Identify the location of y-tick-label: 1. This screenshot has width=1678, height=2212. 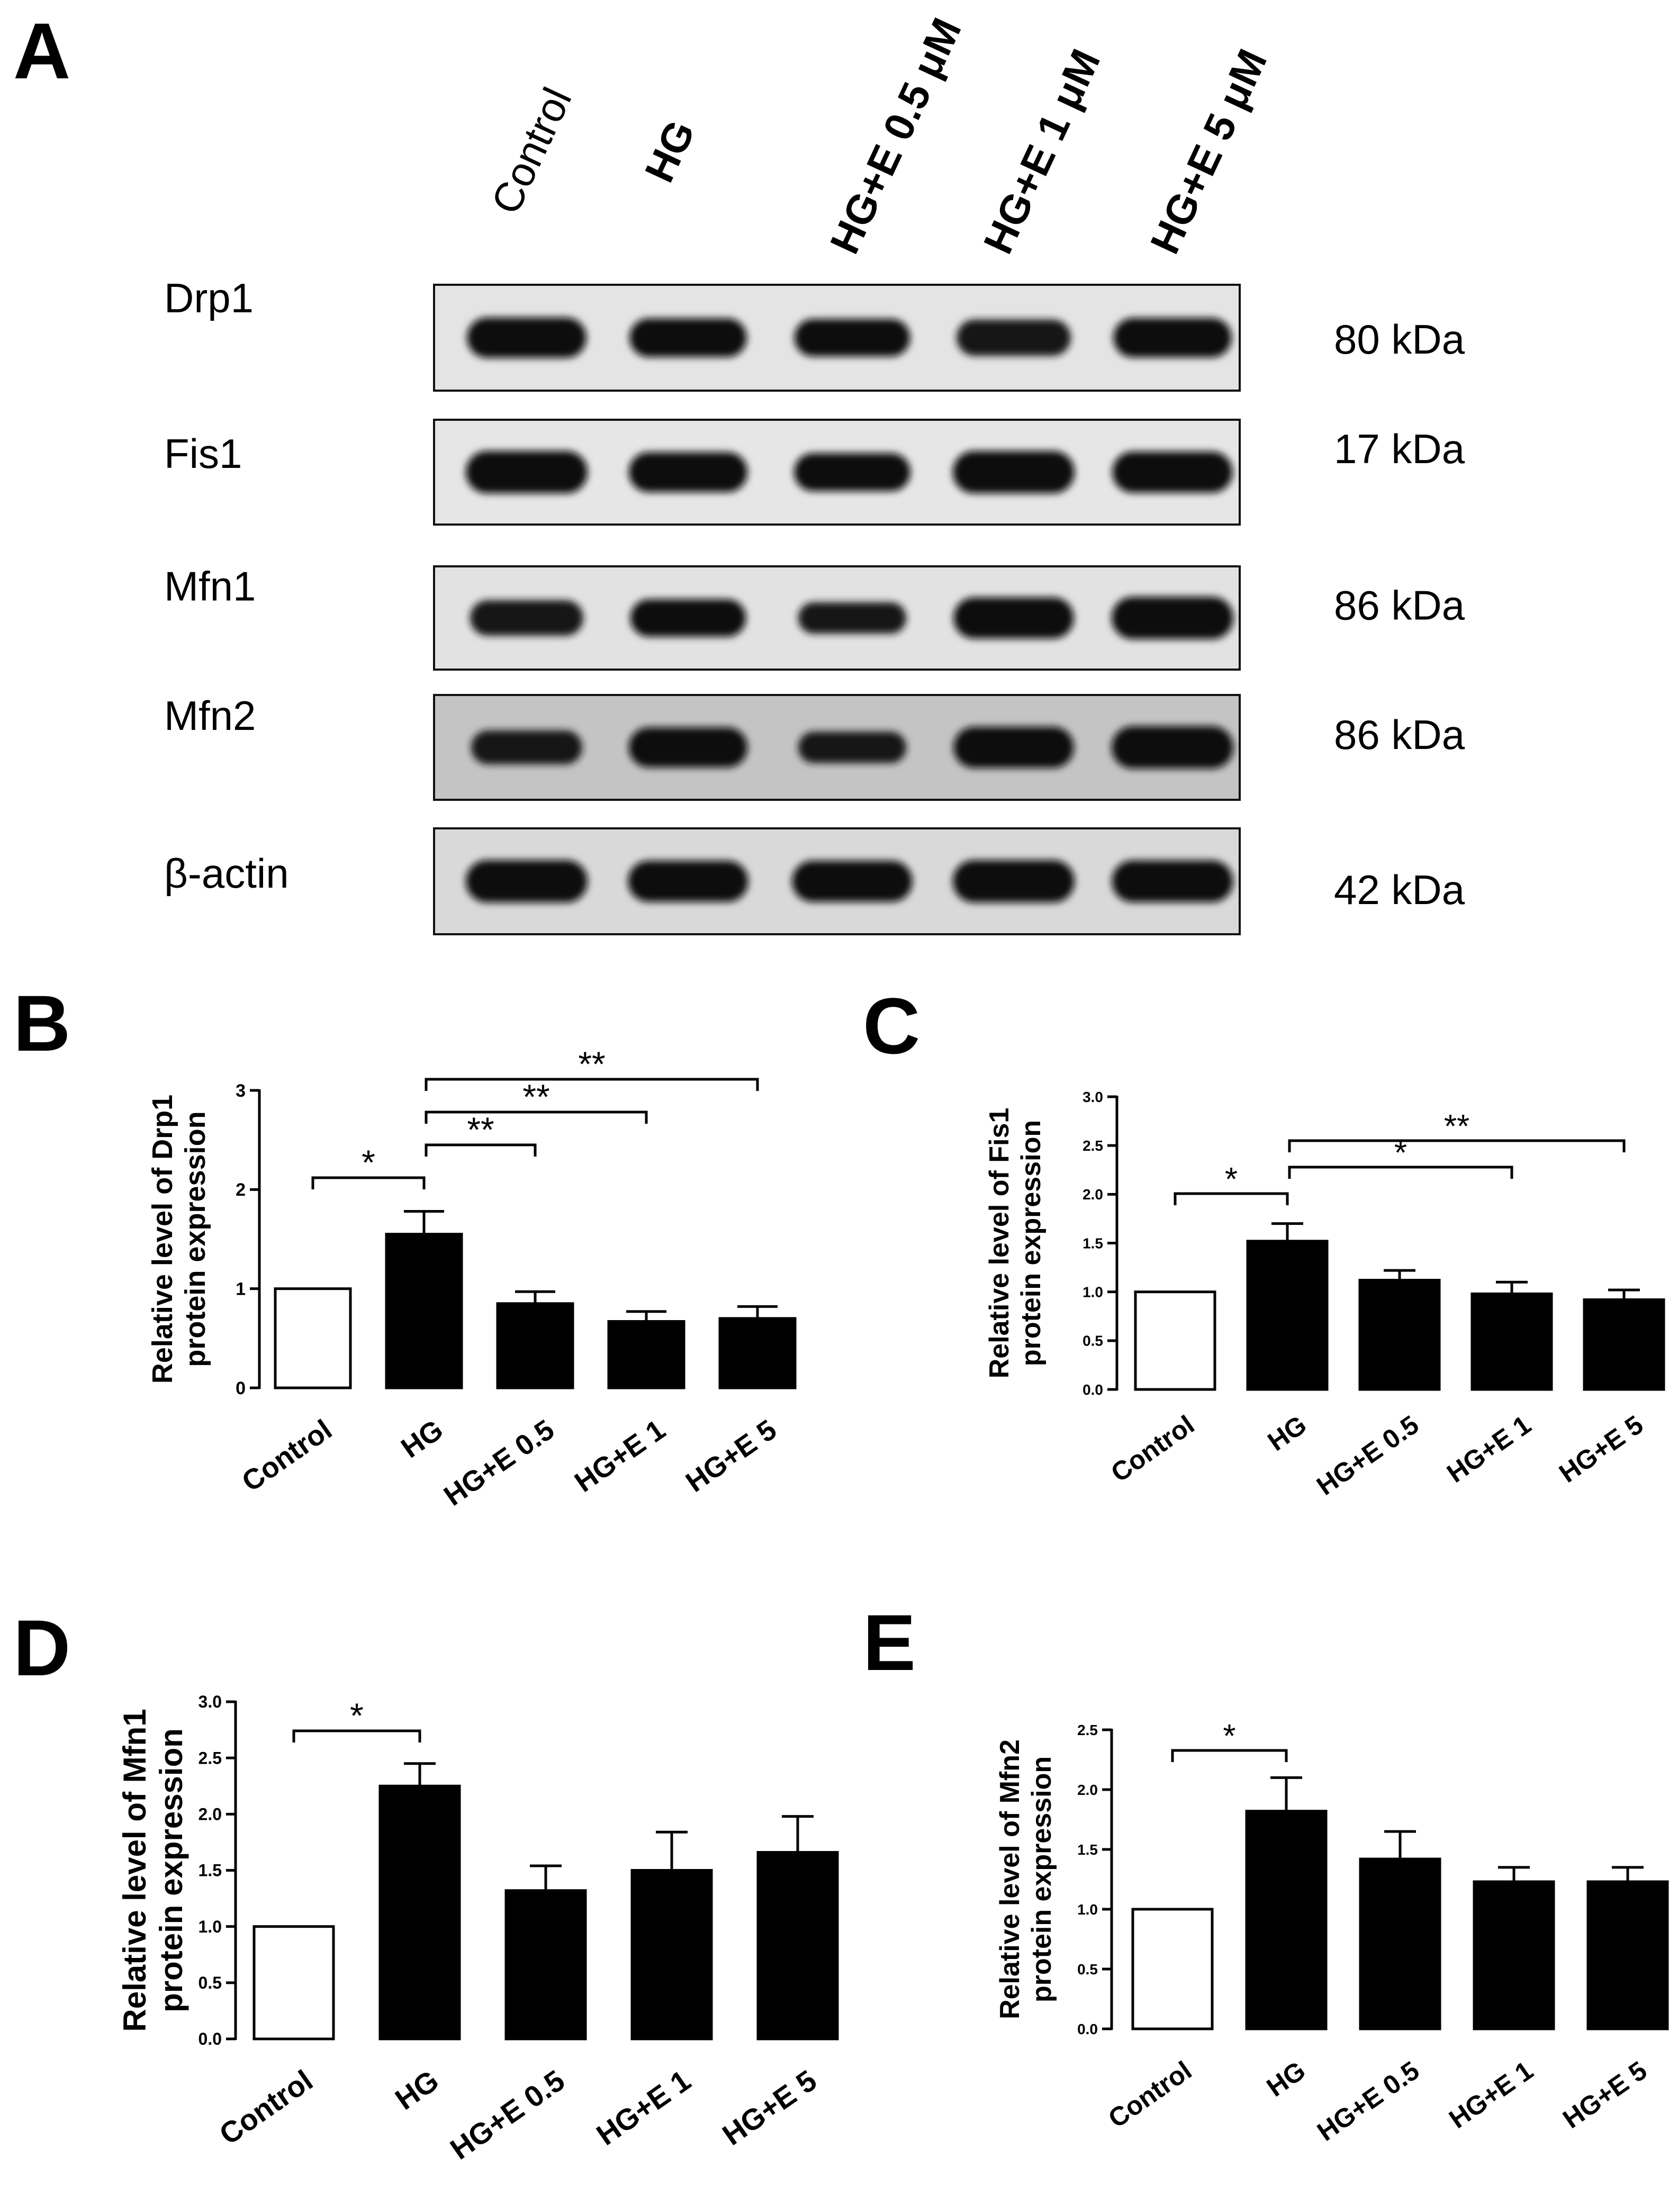
(241, 1289).